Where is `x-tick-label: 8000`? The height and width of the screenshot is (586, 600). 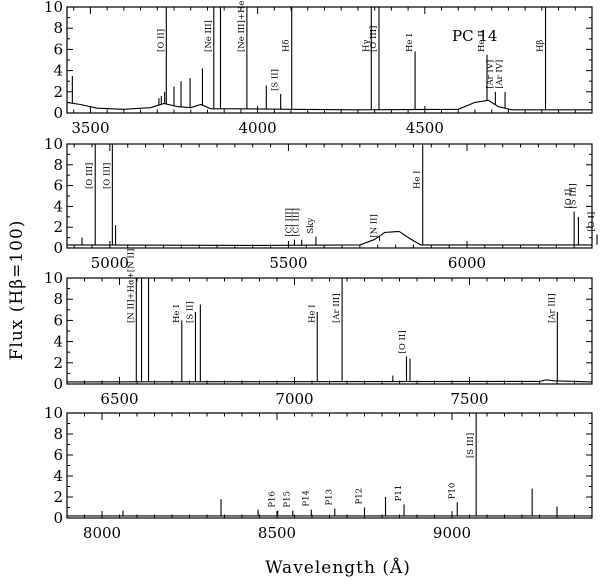
x-tick-label: 8000 is located at coordinates (102, 533).